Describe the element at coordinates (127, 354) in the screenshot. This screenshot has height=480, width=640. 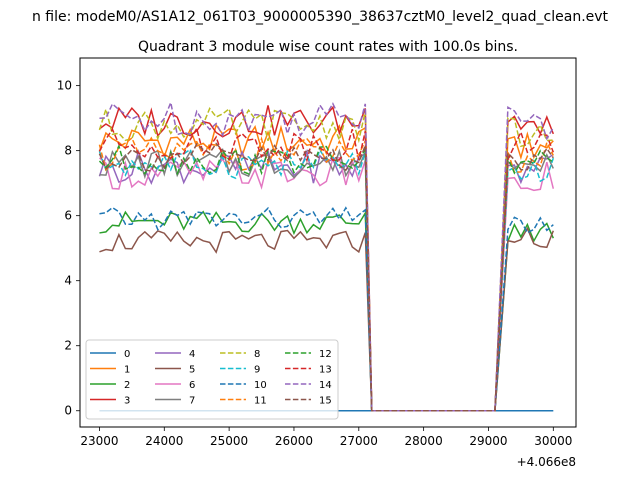
I see `legend-label-0: 0` at that location.